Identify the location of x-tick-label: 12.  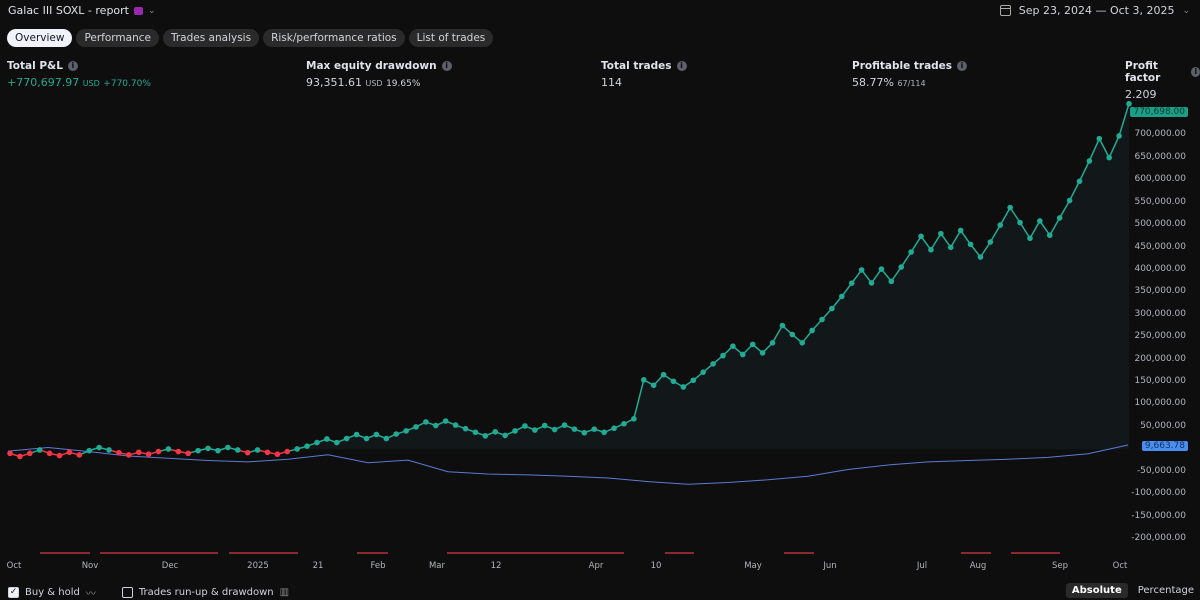
(496, 566).